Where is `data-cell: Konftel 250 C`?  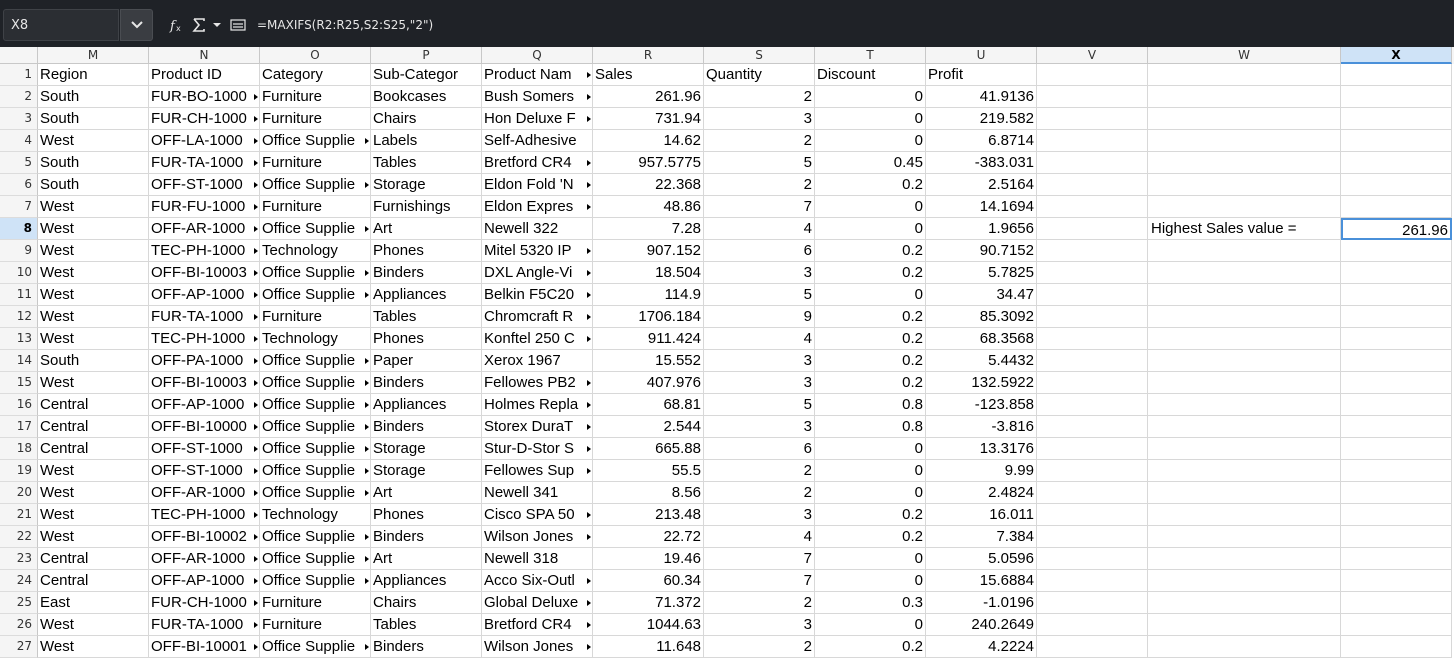
data-cell: Konftel 250 C is located at coordinates (537, 339).